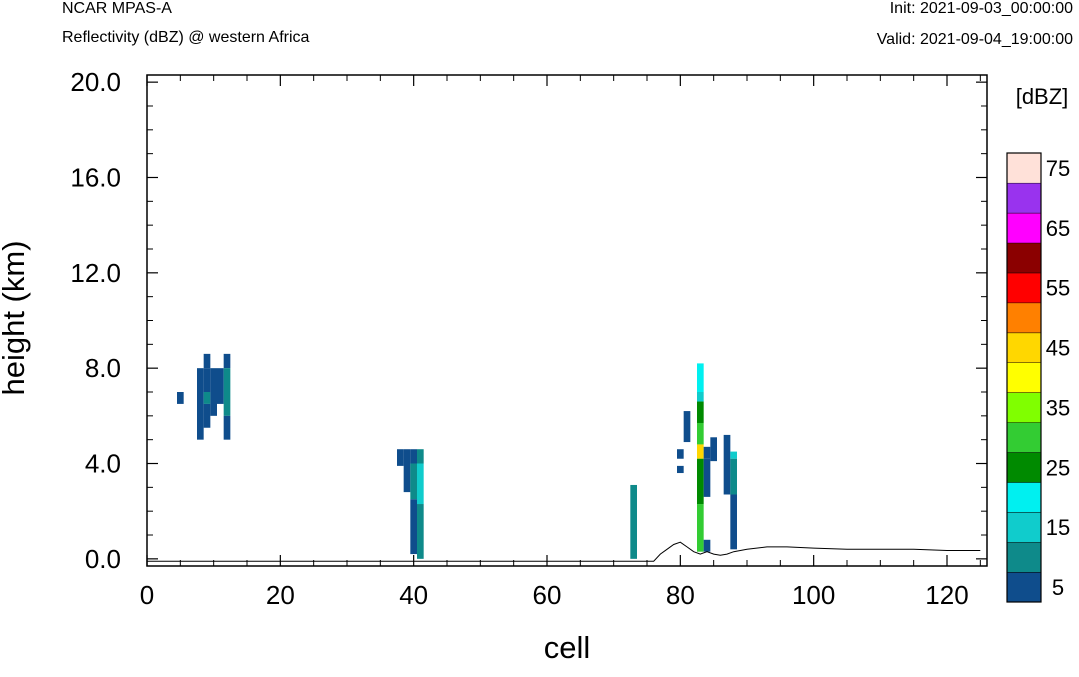 This screenshot has width=1079, height=677. What do you see at coordinates (280, 595) in the screenshot?
I see `x-tick-label: 20` at bounding box center [280, 595].